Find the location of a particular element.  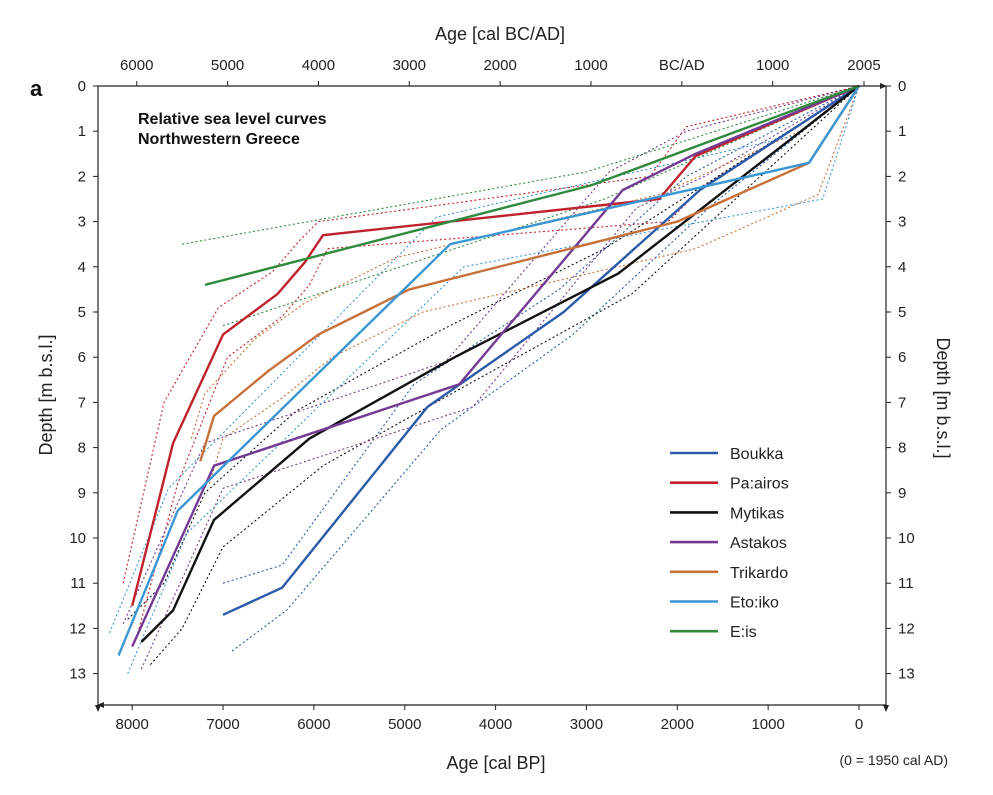

y-tick-label-right: 6 is located at coordinates (902, 357).